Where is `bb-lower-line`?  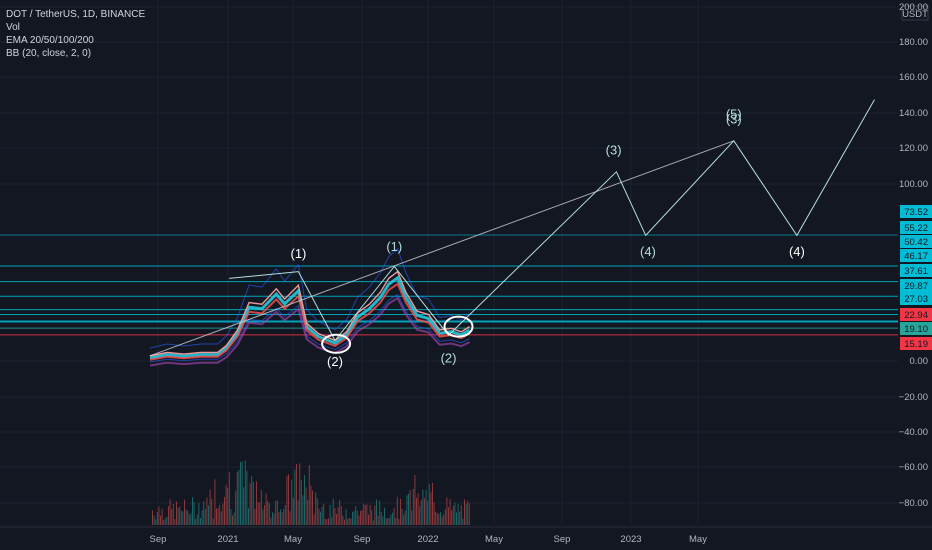 bb-lower-line is located at coordinates (309, 328).